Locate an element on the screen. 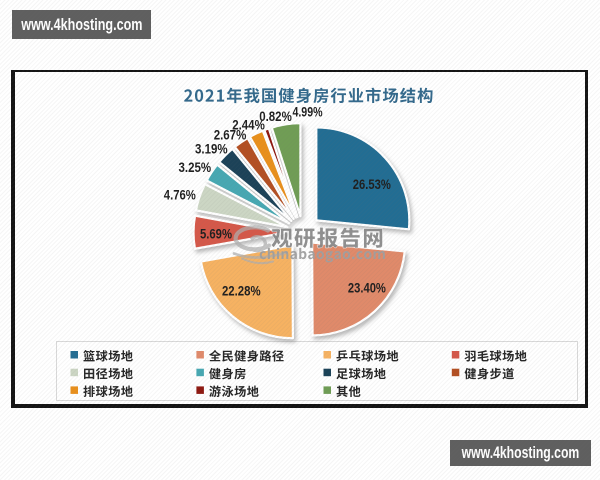  svg-text: 23.40% is located at coordinates (367, 287).